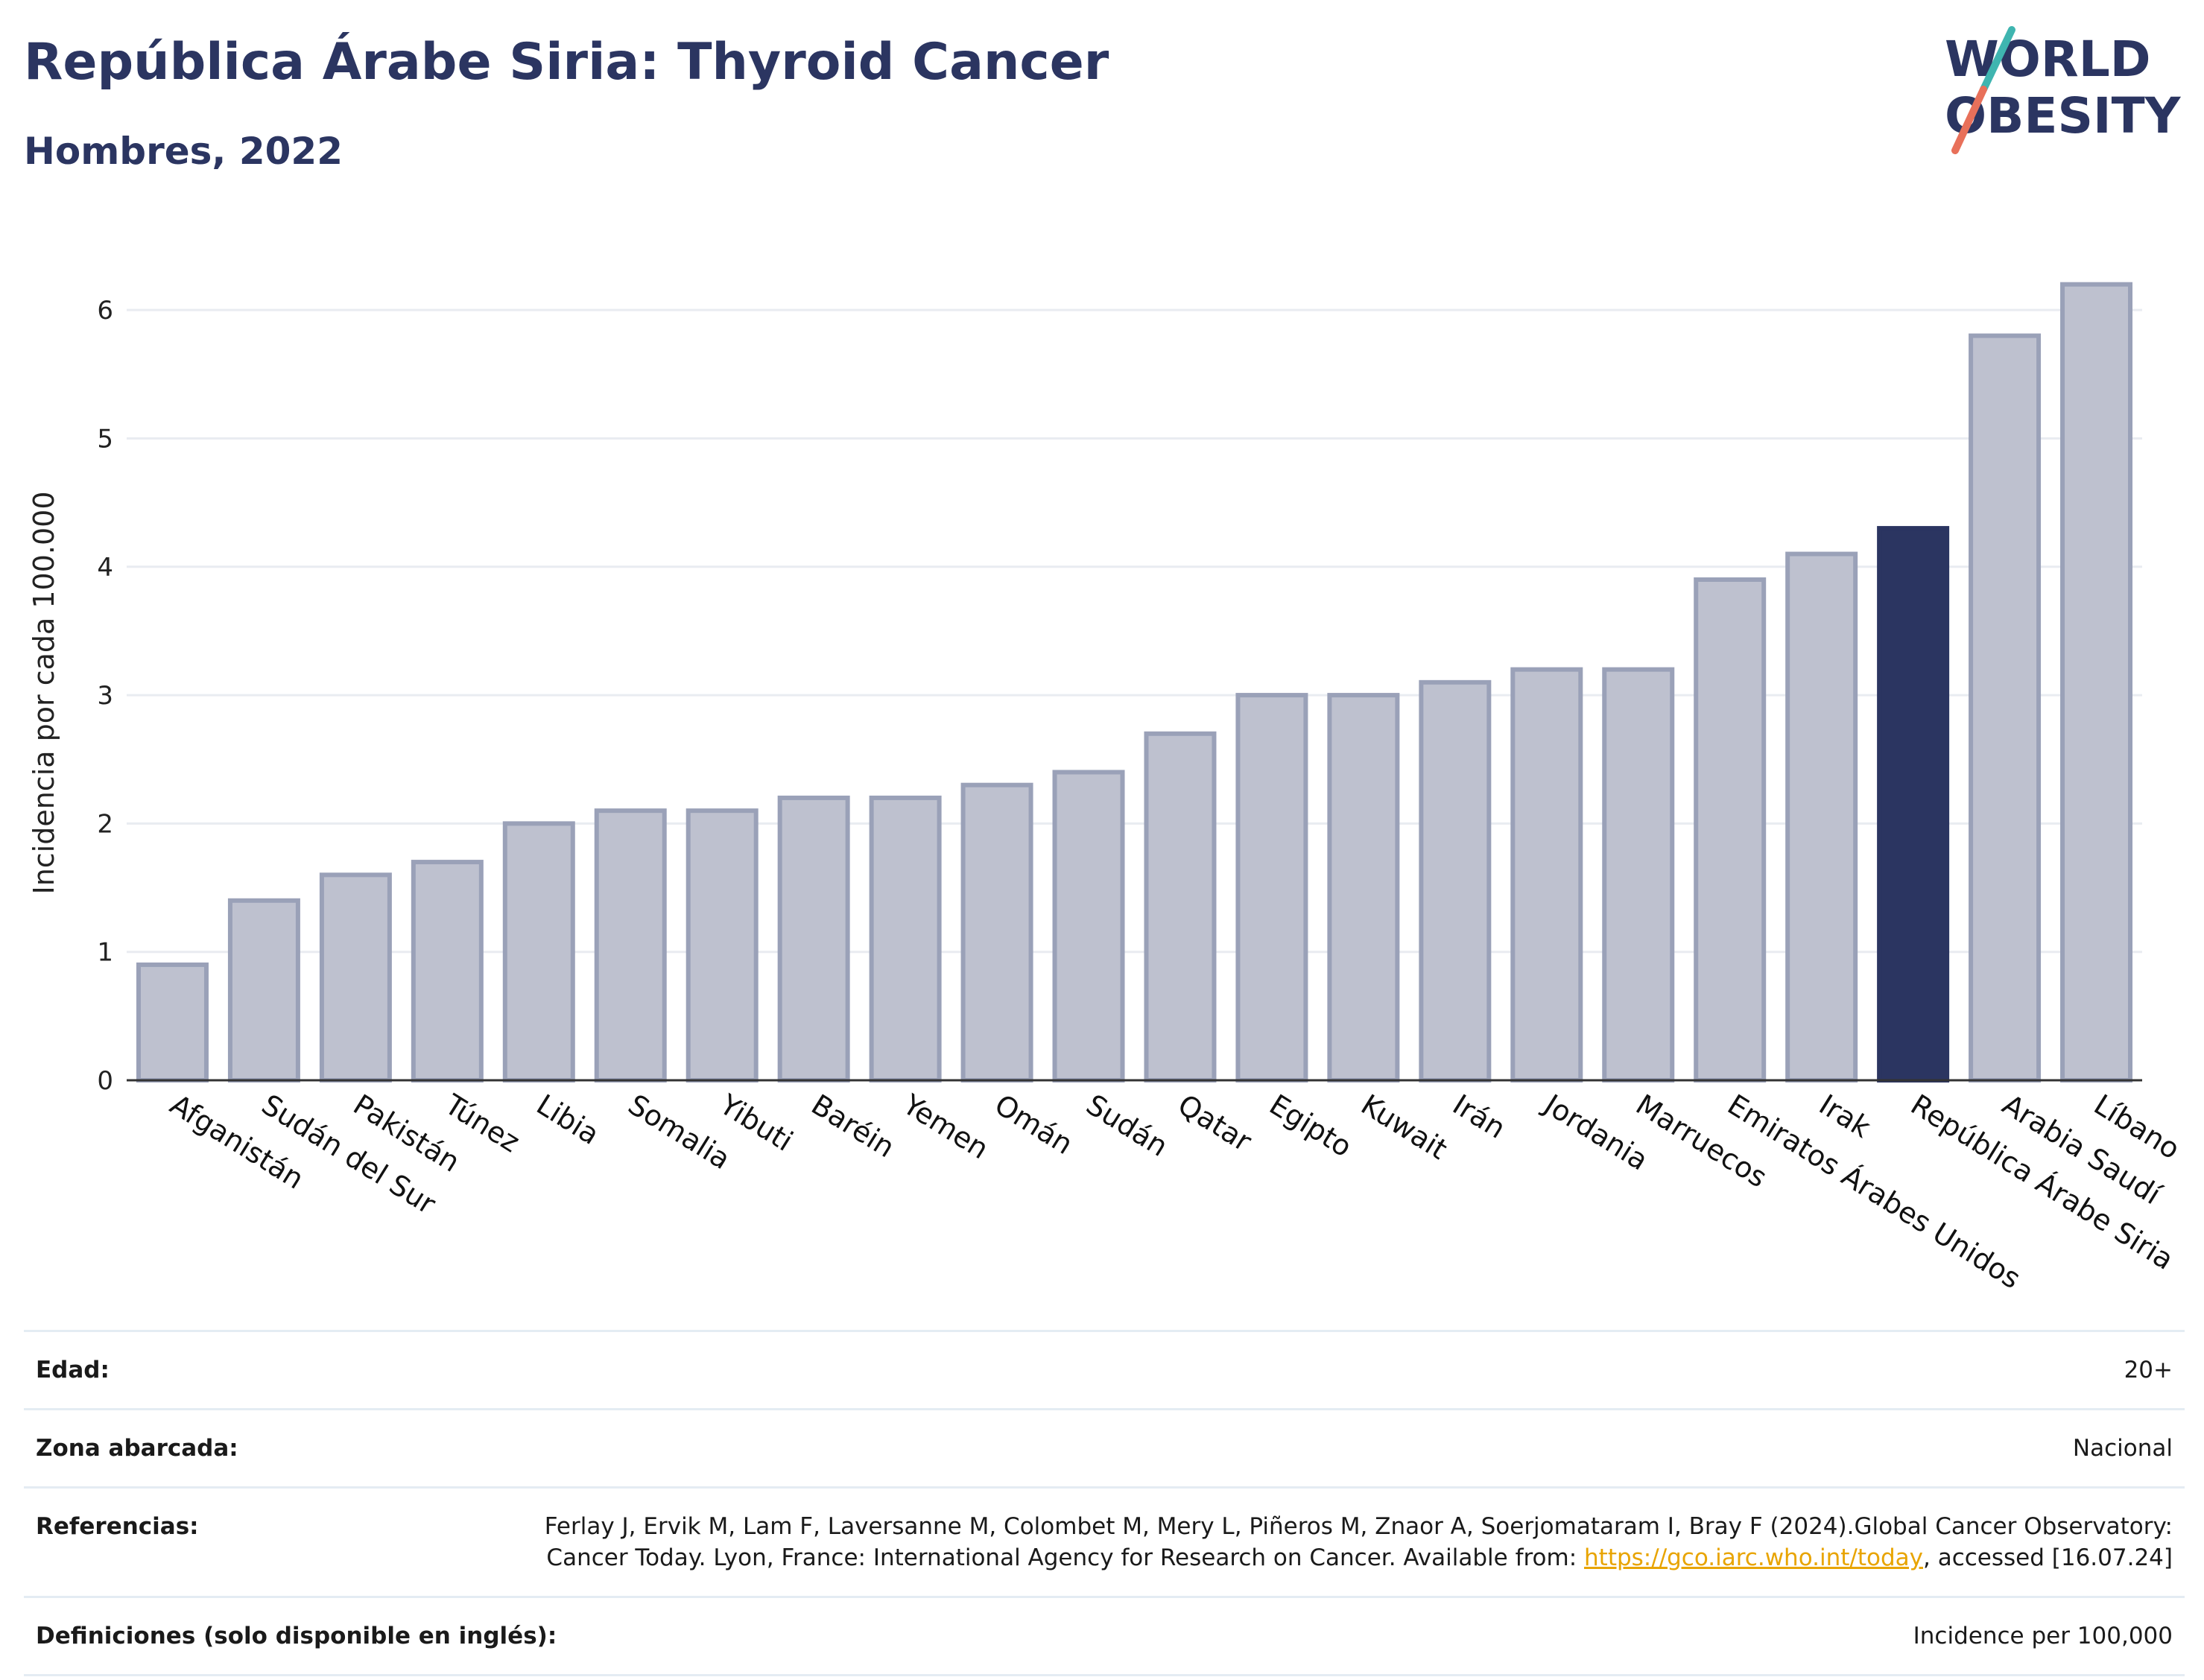 This screenshot has height=1680, width=2204. I want to click on y-tick-label: 0, so click(105, 1081).